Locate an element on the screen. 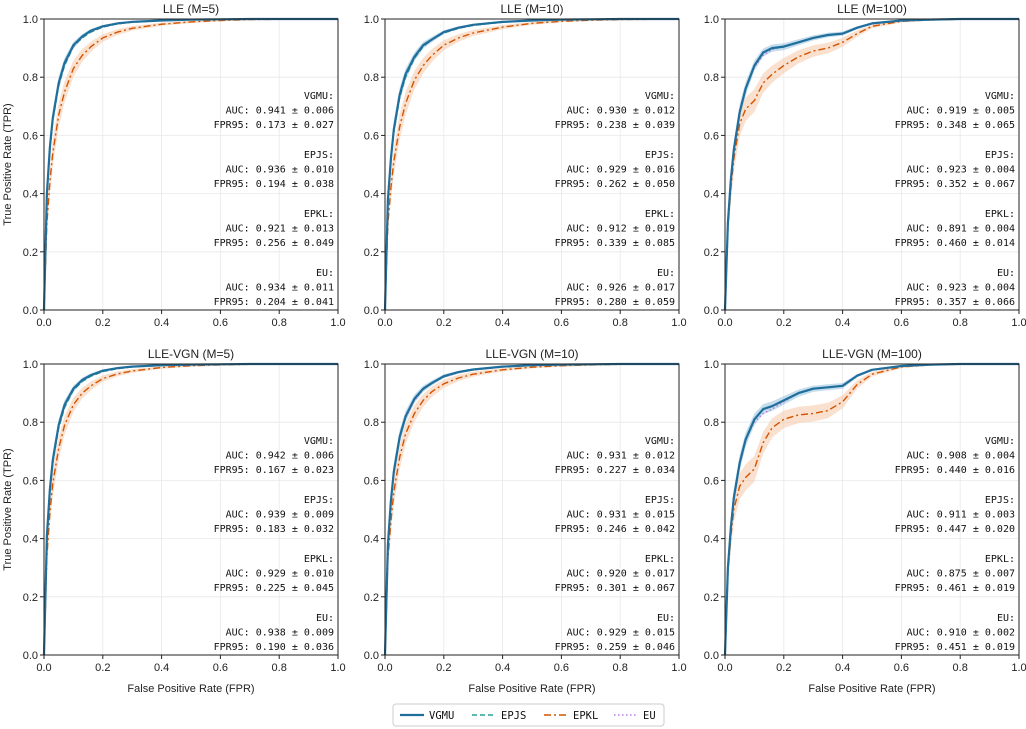 The width and height of the screenshot is (1026, 729). stat-fpr95-value: FPR95: 0.352 ± 0.067 is located at coordinates (955, 184).